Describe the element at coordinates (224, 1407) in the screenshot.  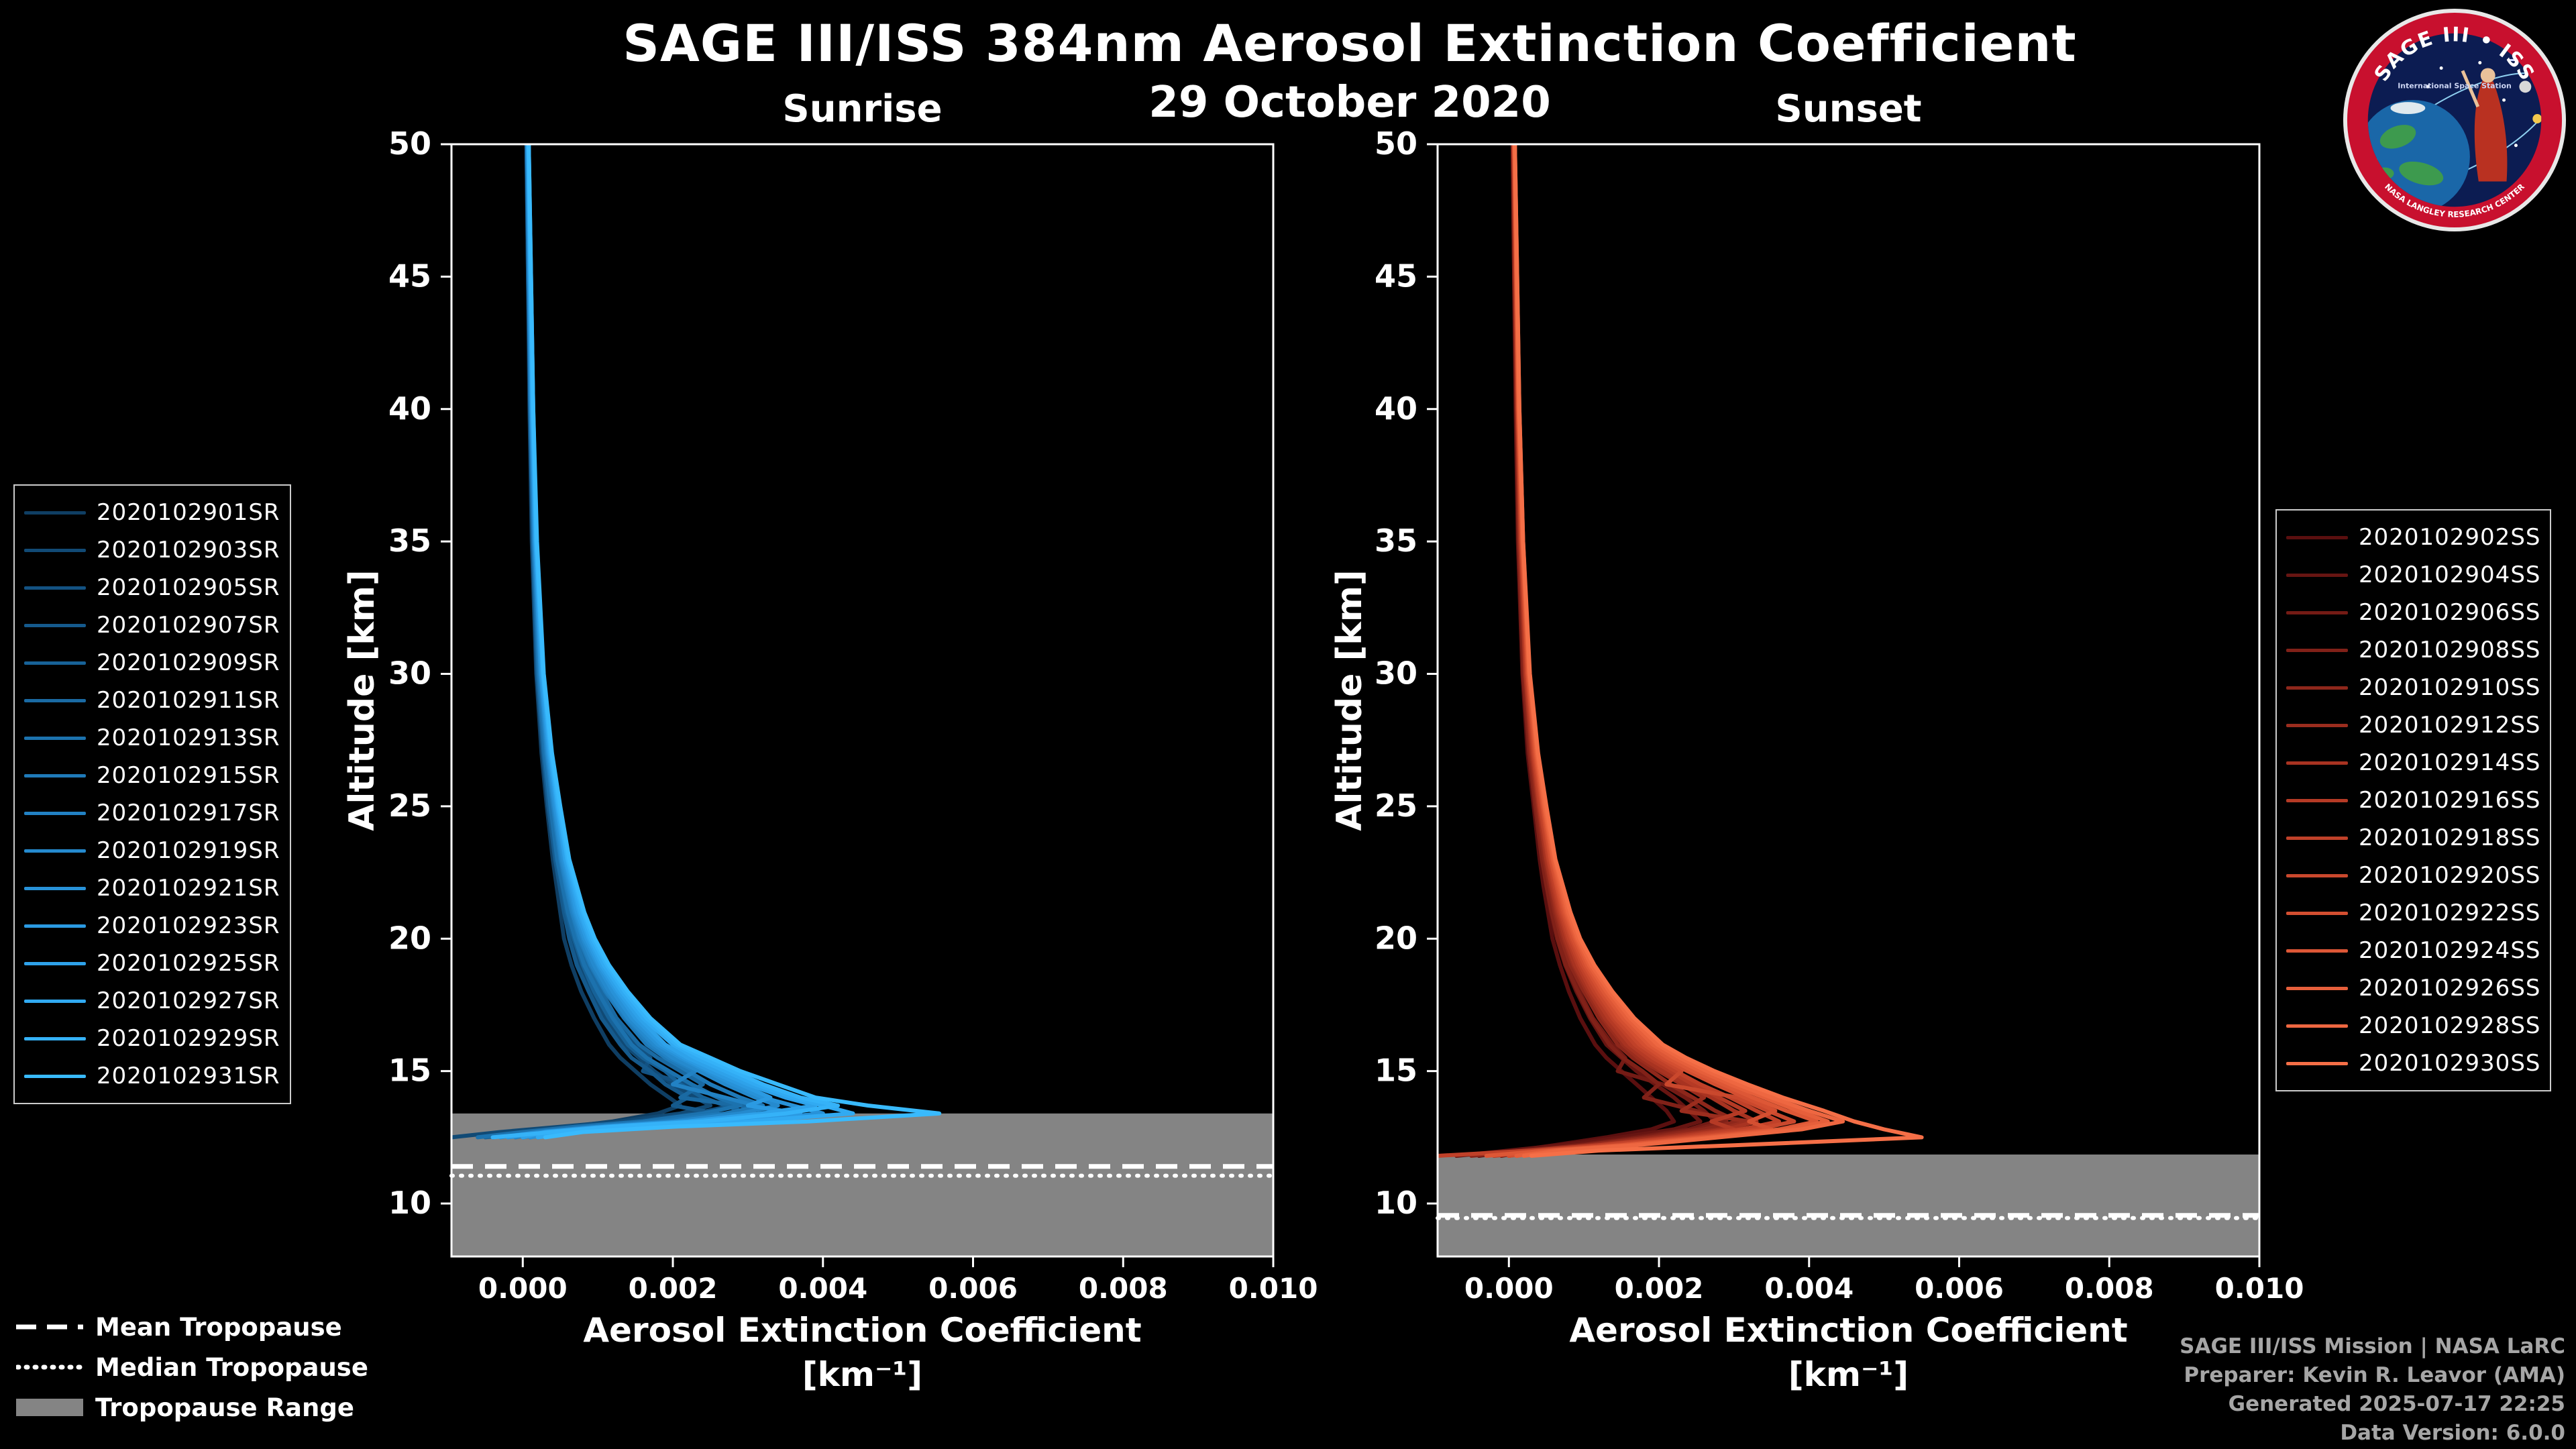
I see `tropopause-range-label: Tropopause Range` at that location.